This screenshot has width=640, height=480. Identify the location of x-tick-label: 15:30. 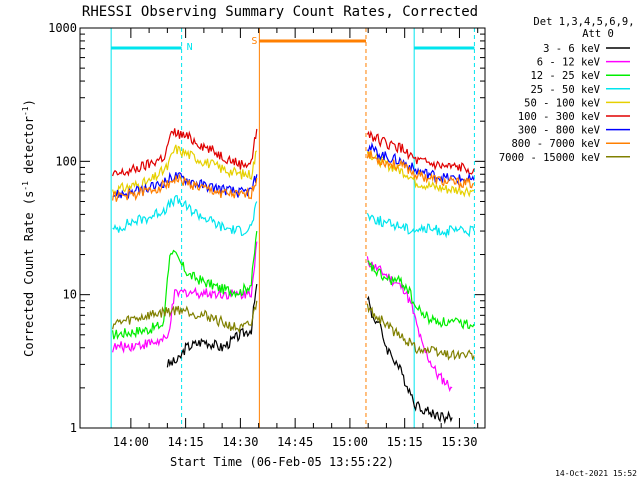
(459, 442).